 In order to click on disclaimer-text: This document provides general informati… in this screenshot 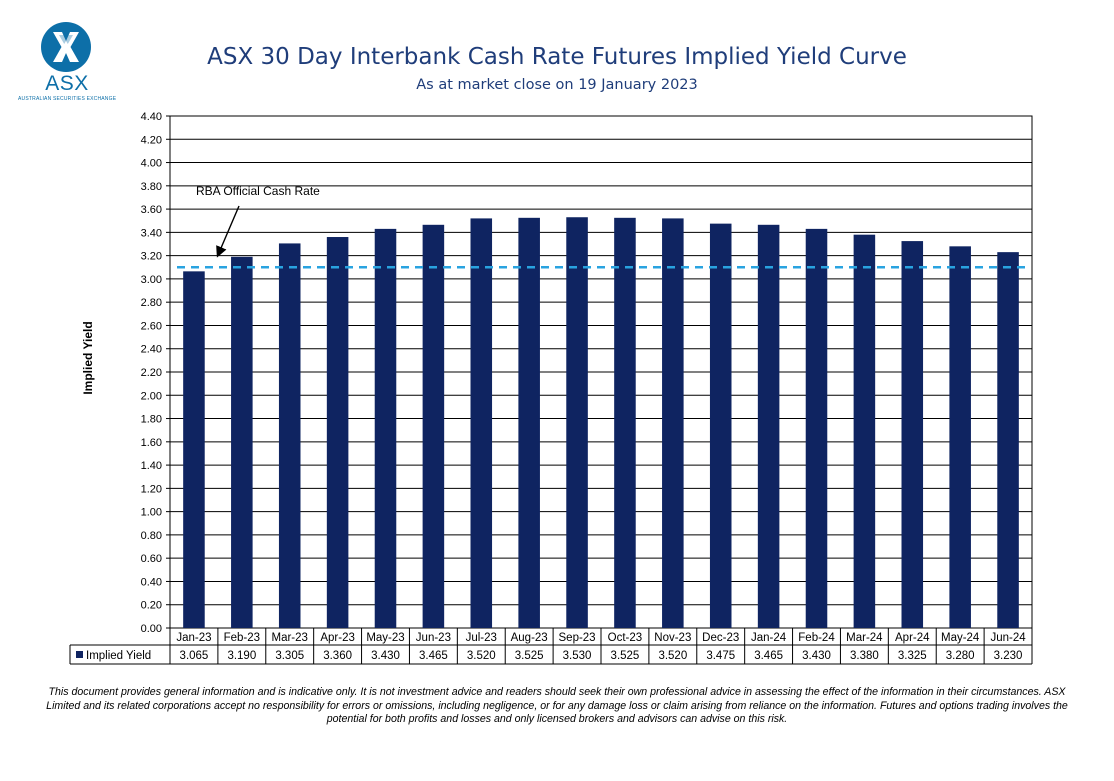, I will do `click(557, 706)`.